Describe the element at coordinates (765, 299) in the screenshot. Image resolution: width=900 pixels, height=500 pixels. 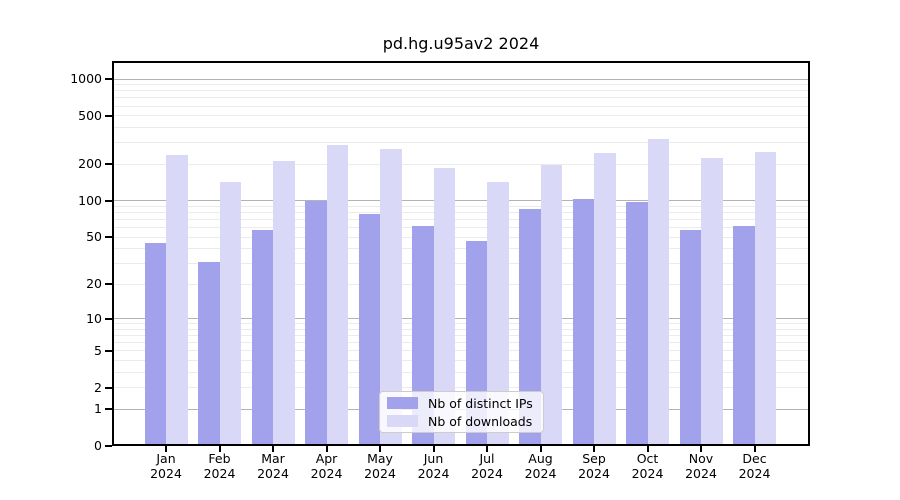
I see `bar-downloads-dec` at that location.